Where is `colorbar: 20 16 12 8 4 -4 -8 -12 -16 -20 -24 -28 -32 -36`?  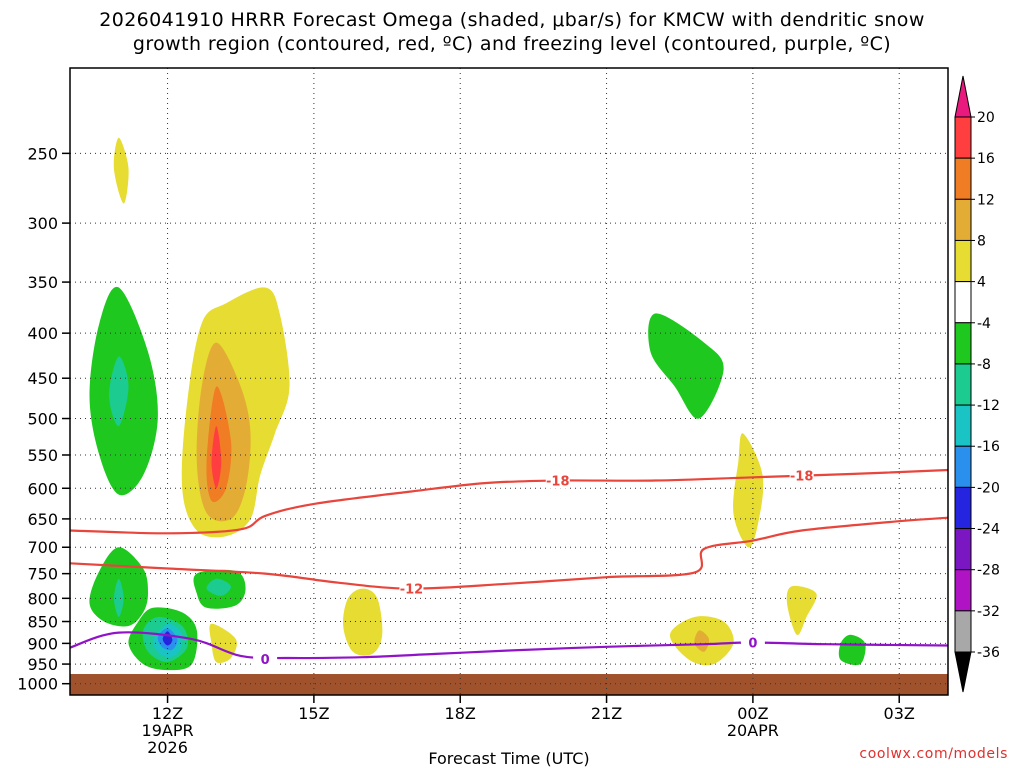
colorbar: 20 16 12 8 4 -4 -8 -12 -16 -20 -24 -28 -32 -36 is located at coordinates (977, 384).